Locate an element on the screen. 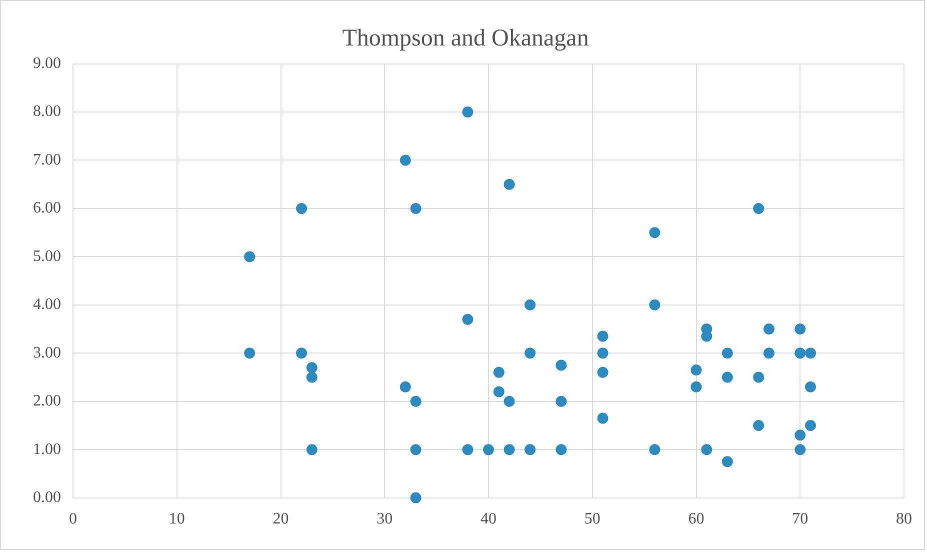  y-tick-label: 6.00 is located at coordinates (47, 208).